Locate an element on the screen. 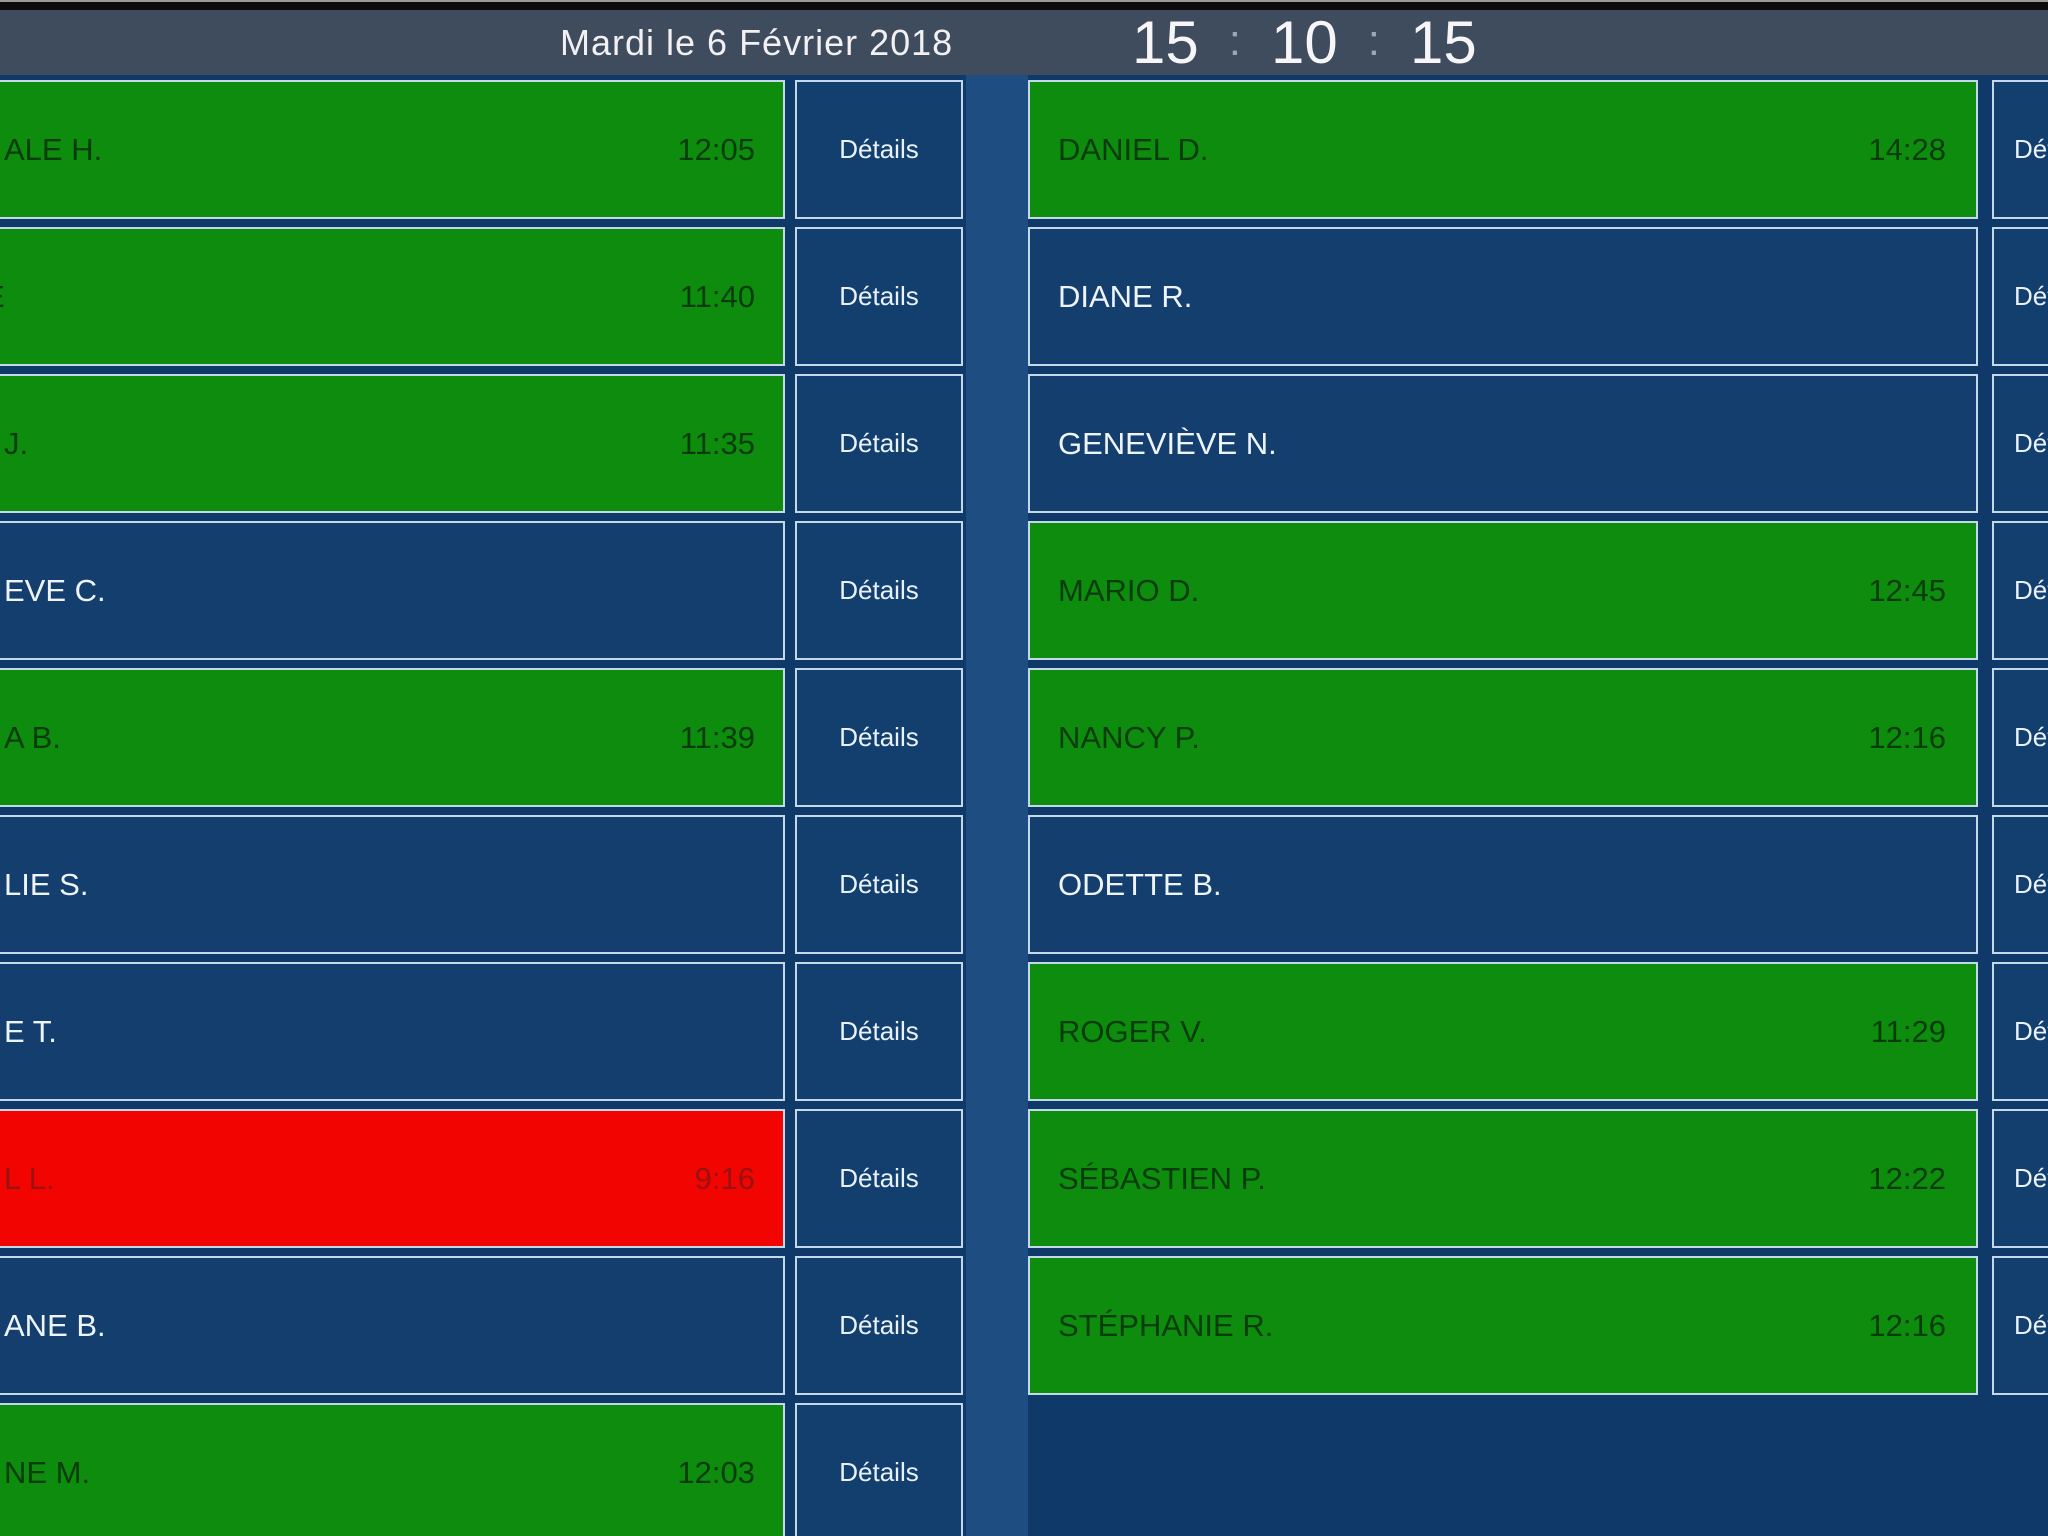 Image resolution: width=2048 pixels, height=1536 pixels. person-name: DANIEL D. is located at coordinates (1133, 149).